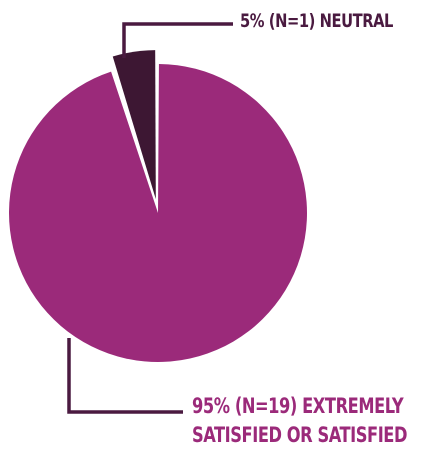  I want to click on neutral-slice-label: 5% (N=1) NEUTRAL, so click(316, 21).